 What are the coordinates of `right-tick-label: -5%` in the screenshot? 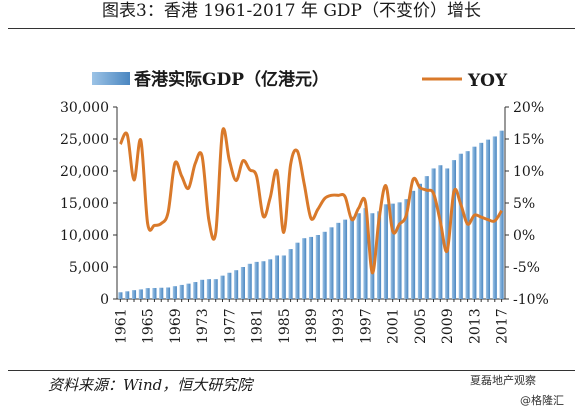 It's located at (526, 268).